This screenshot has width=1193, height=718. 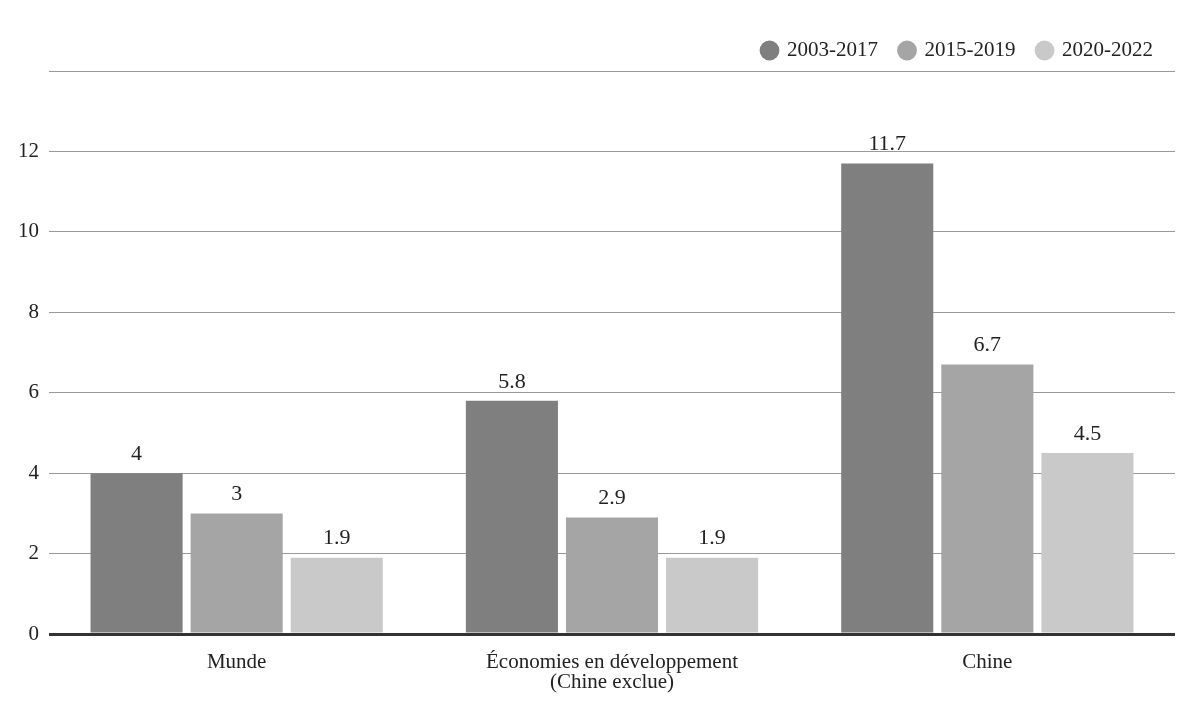 What do you see at coordinates (33, 391) in the screenshot?
I see `y-tick-label: 6` at bounding box center [33, 391].